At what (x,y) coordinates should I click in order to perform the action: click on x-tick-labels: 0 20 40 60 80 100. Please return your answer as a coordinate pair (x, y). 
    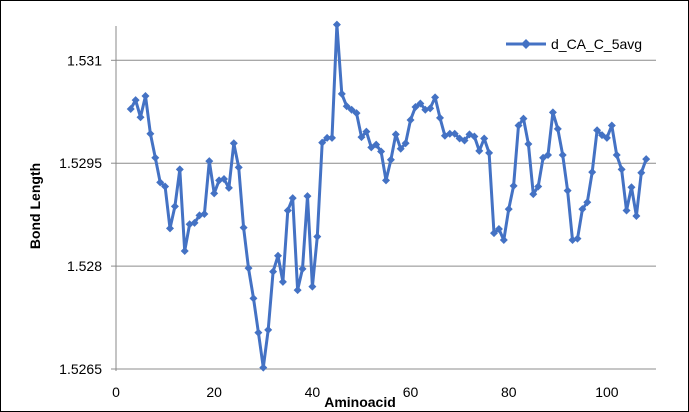
    Looking at the image, I should click on (365, 392).